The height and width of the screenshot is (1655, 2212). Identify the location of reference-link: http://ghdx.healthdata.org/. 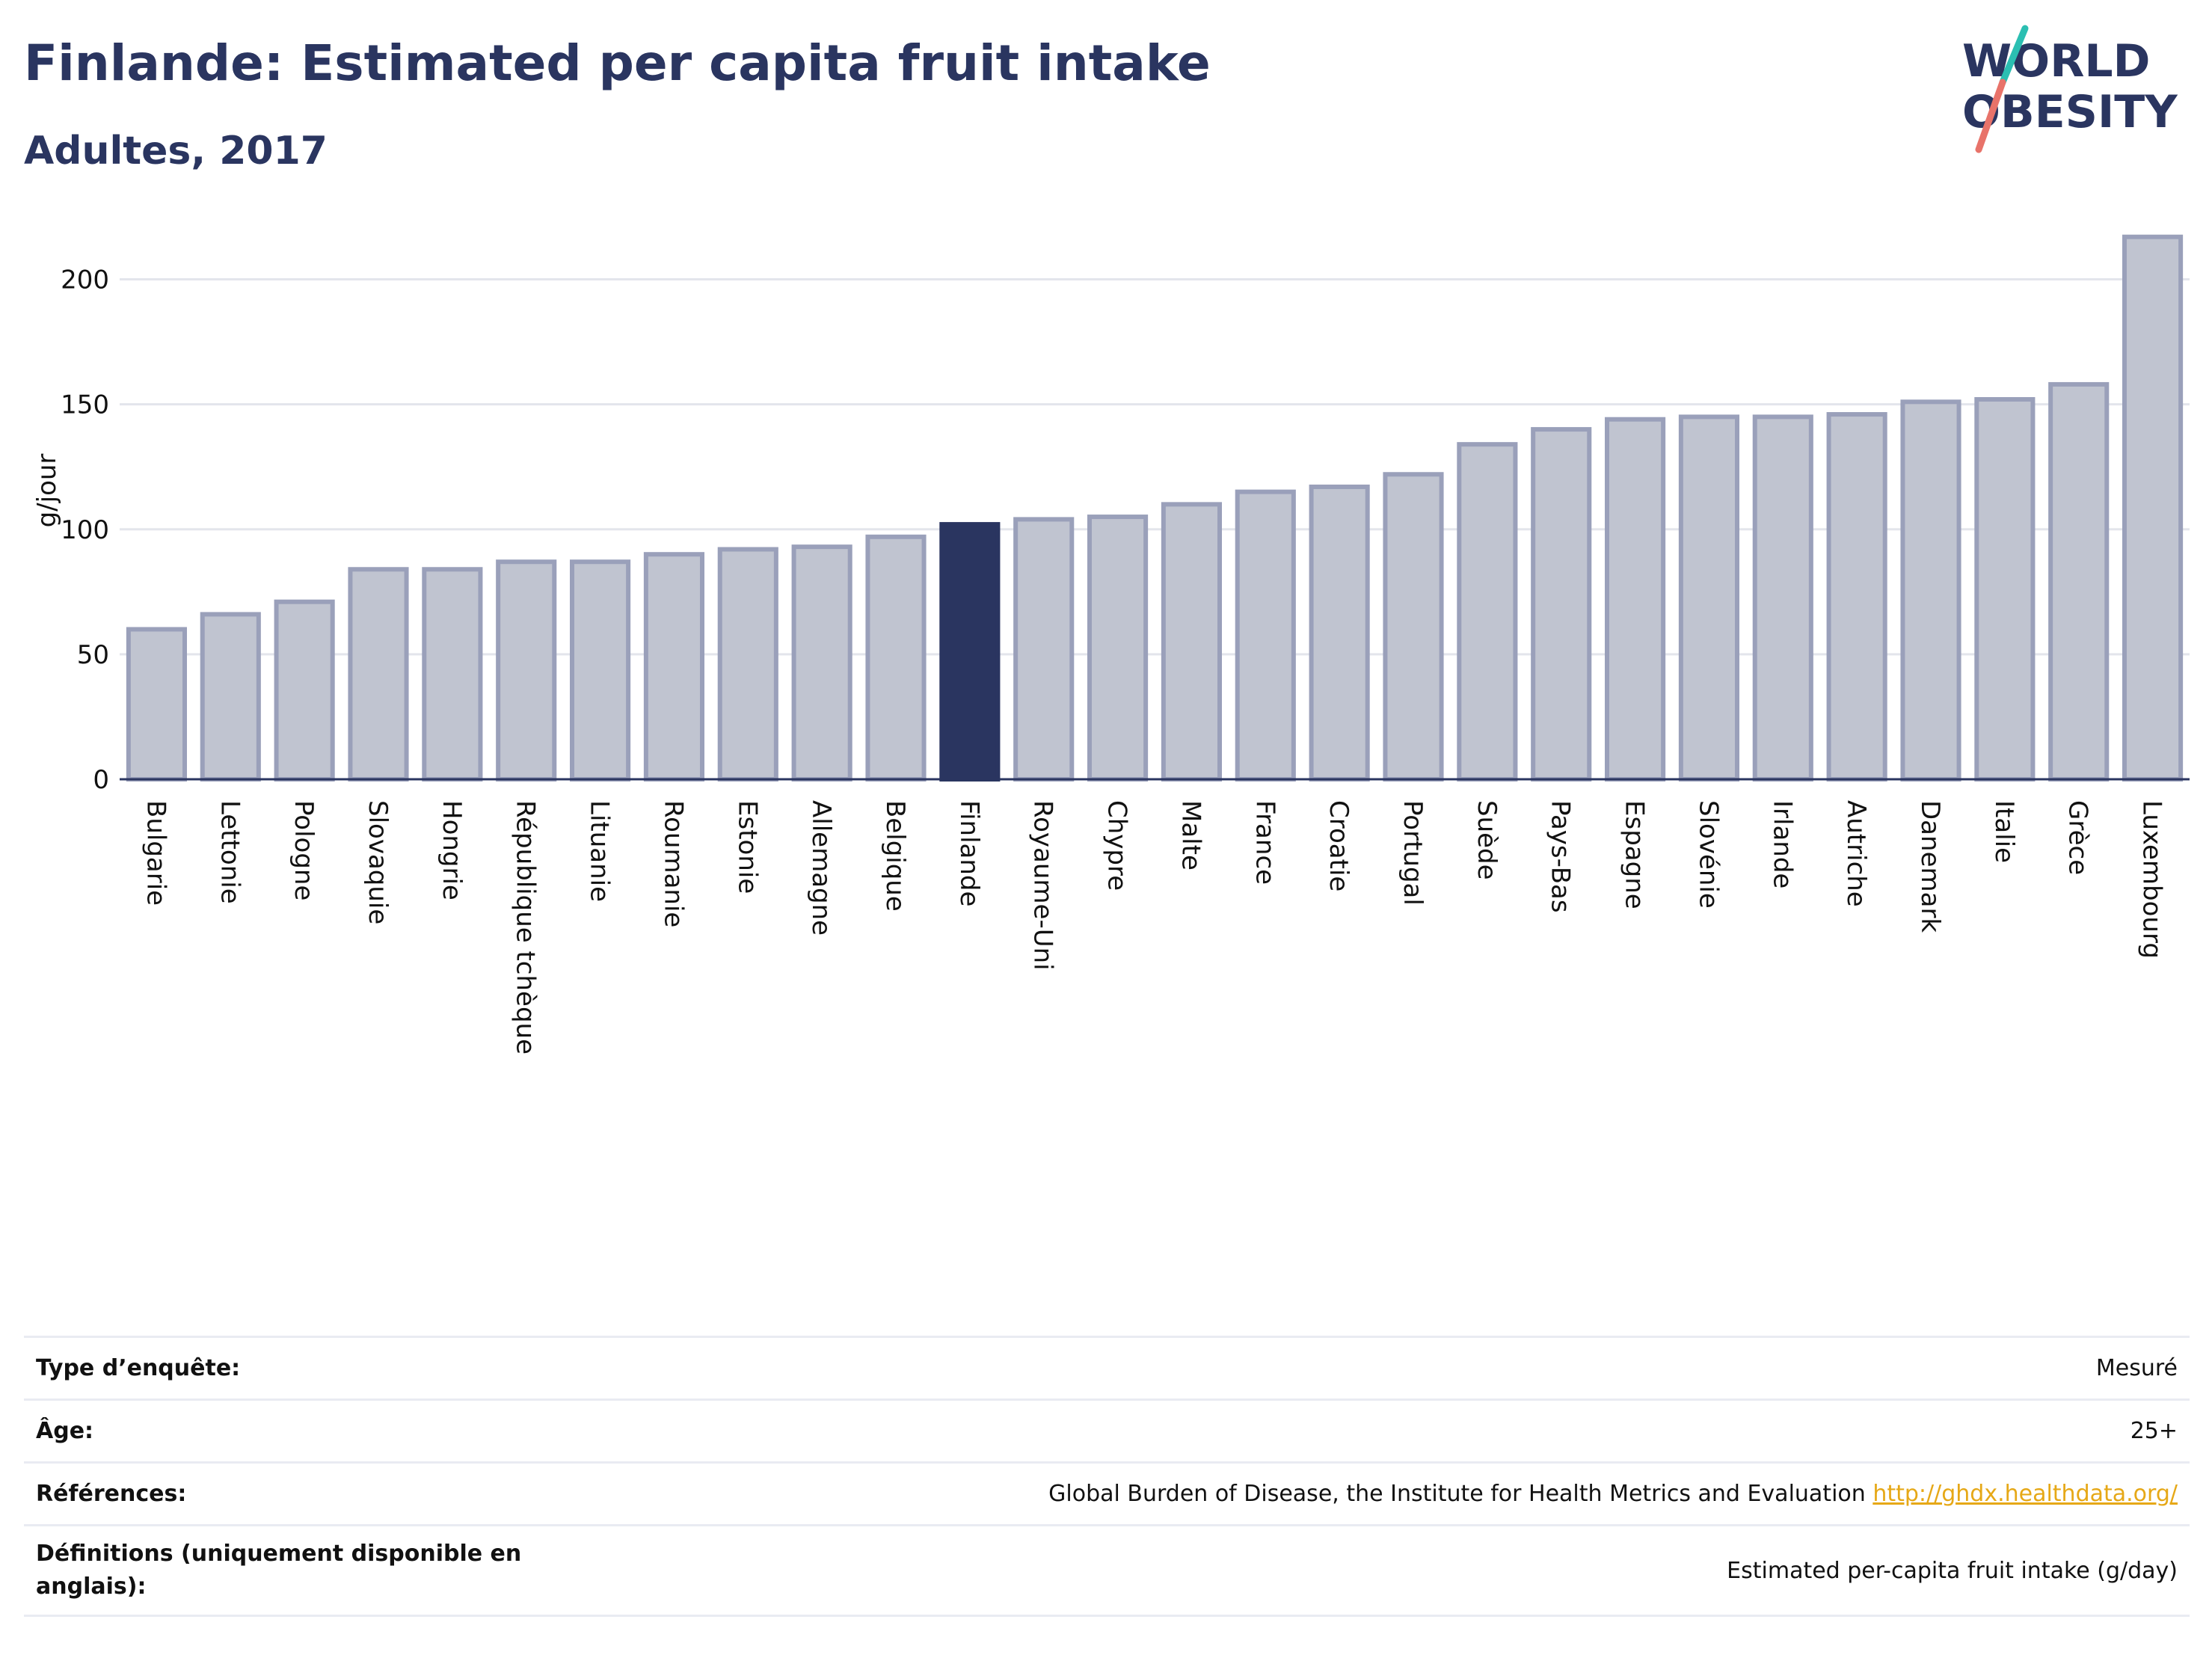
(2025, 1494).